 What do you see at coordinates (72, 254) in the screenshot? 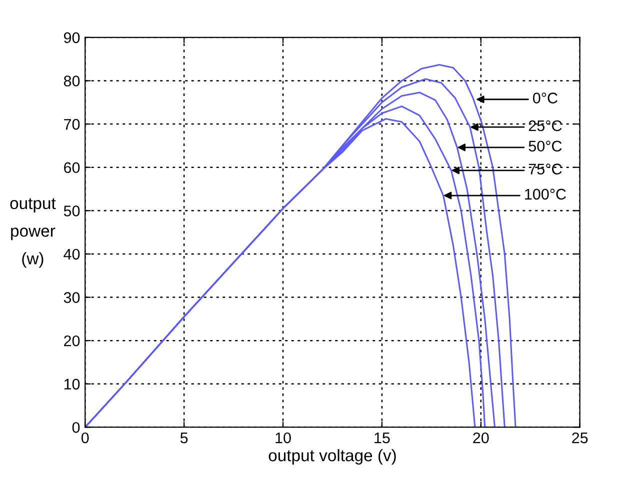
I see `y-tick-label: 40` at bounding box center [72, 254].